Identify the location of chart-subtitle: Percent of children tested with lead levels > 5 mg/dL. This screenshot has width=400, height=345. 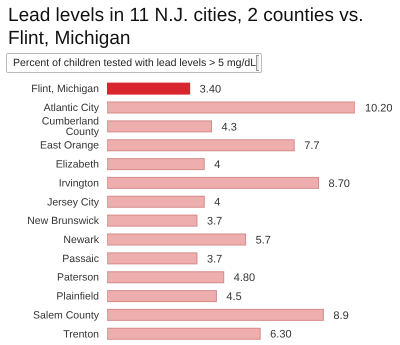
(134, 63).